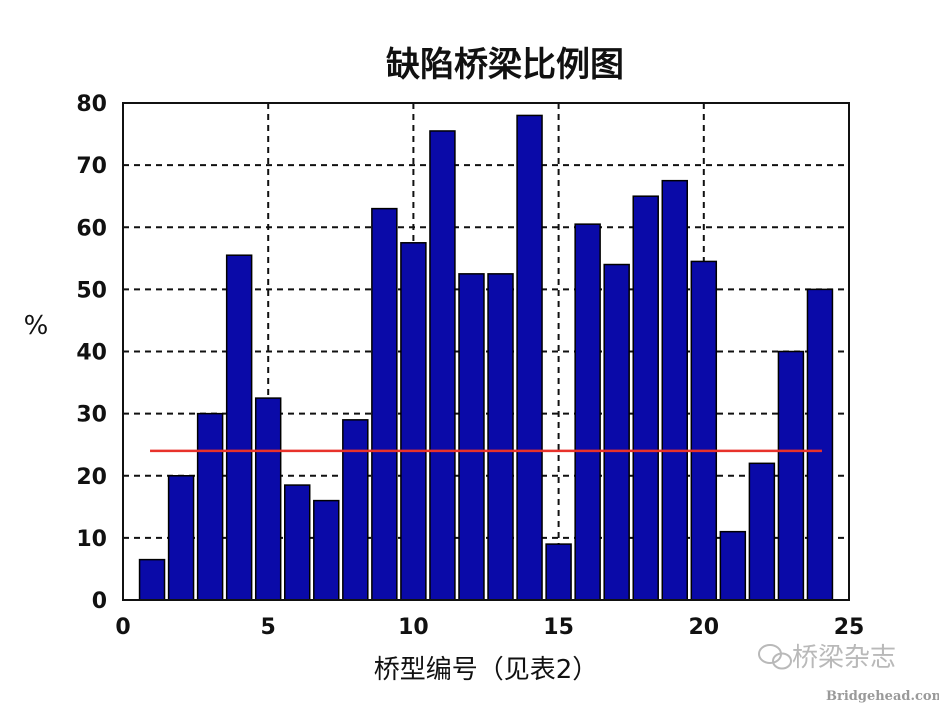 Image resolution: width=939 pixels, height=709 pixels. What do you see at coordinates (91, 228) in the screenshot?
I see `y-tick-label: 60` at bounding box center [91, 228].